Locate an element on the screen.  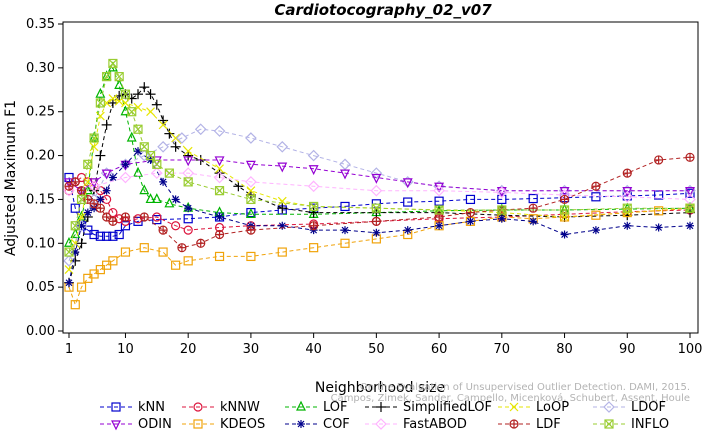
legend-item-knnw: kNNW is located at coordinates (221, 407).